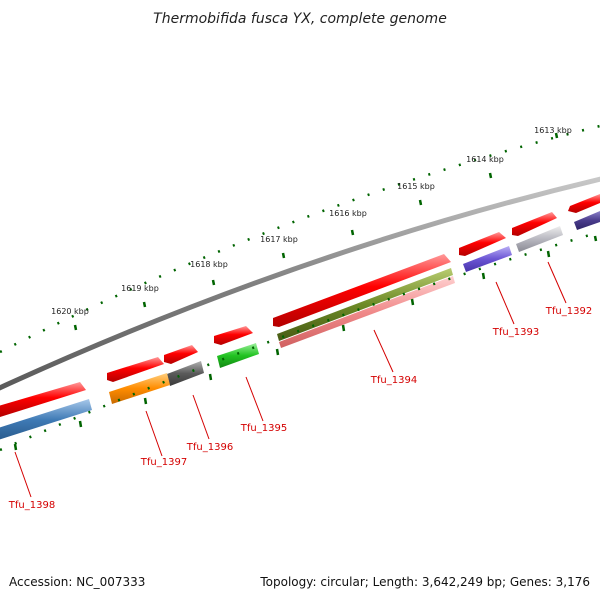 This screenshot has width=600, height=600. Describe the element at coordinates (263, 428) in the screenshot. I see `gene-label-1395: Tfu_1395` at that location.